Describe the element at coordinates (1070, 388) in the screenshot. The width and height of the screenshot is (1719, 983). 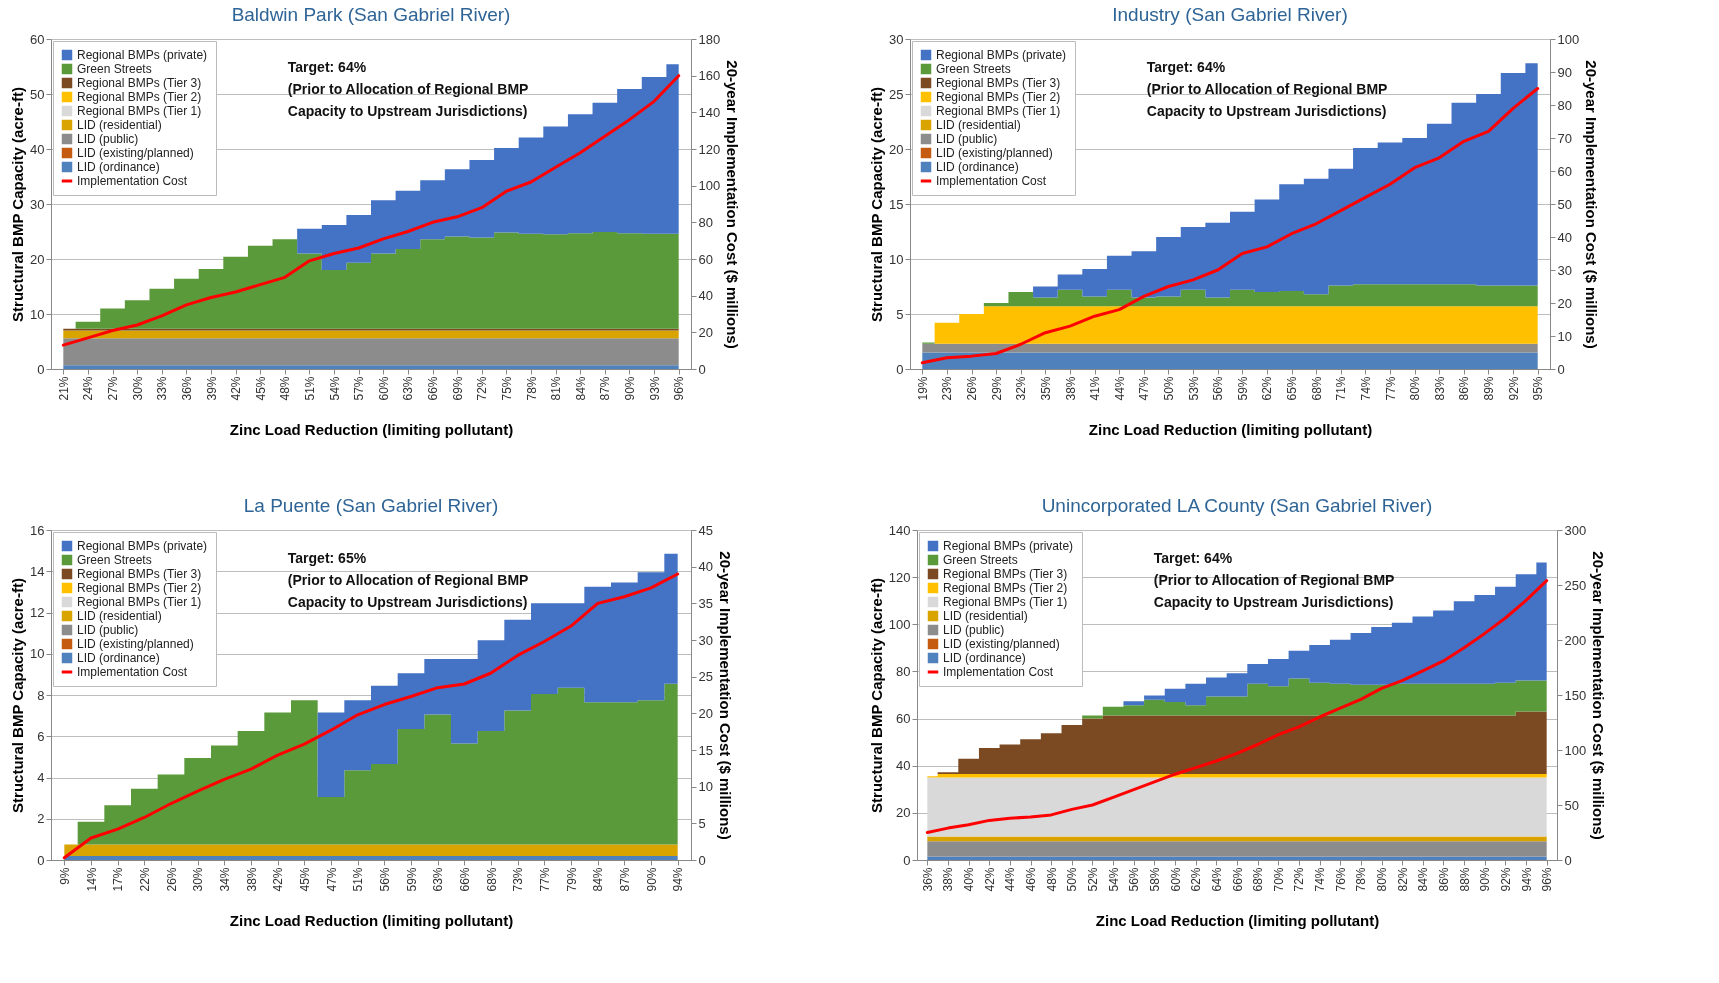
I see `x-tick-label: 38%` at that location.